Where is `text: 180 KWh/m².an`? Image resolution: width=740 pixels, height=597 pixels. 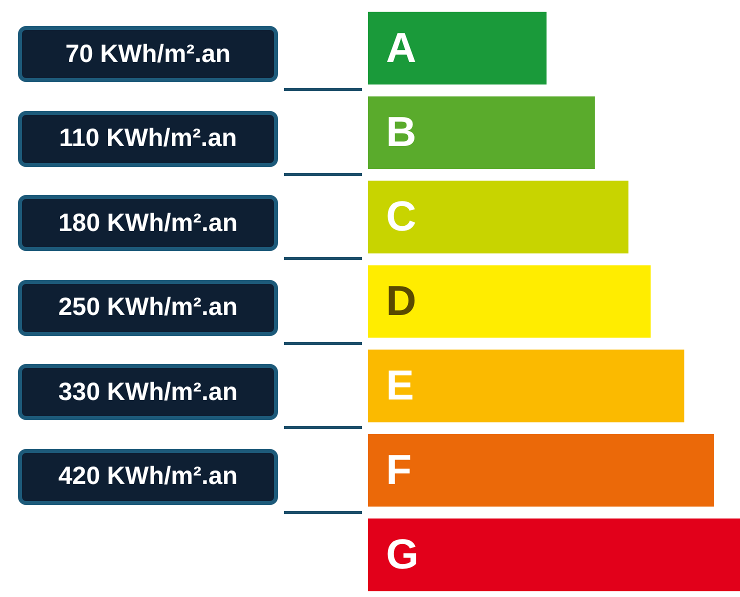
text: 180 KWh/m².an is located at coordinates (148, 223).